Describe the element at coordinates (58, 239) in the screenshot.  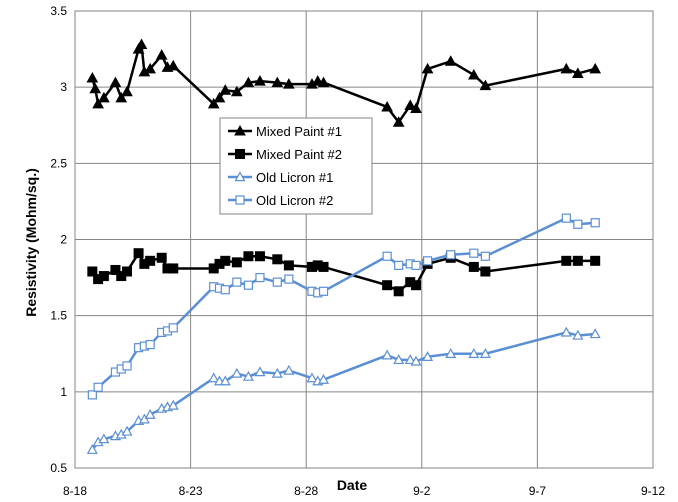
I see `y-axis-tick-labels: 0.5 1 1.5 2 2.5 3 3.5` at that location.